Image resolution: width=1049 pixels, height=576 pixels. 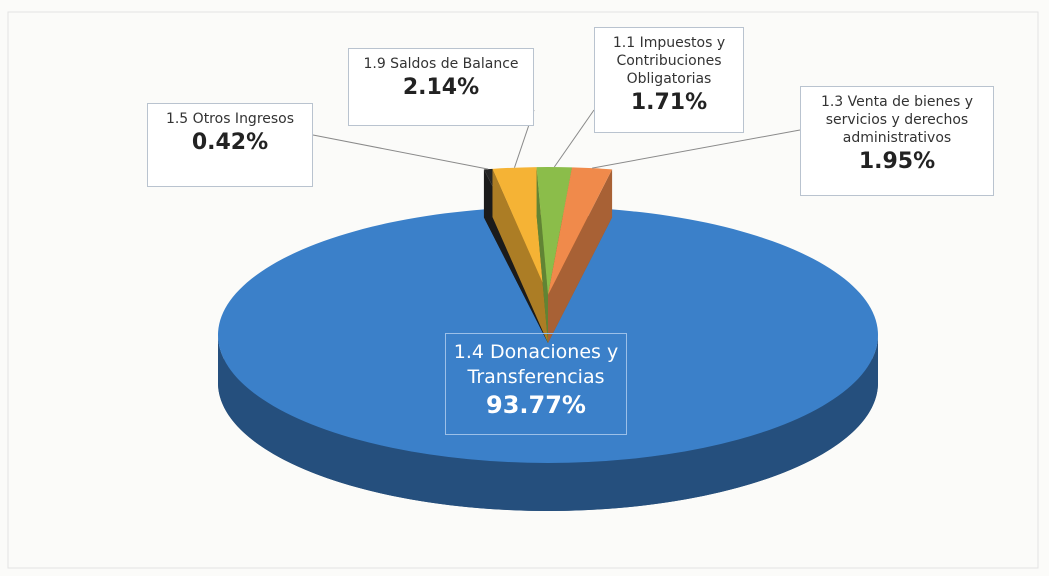 What do you see at coordinates (897, 161) in the screenshot?
I see `value-label: 1.95%` at bounding box center [897, 161].